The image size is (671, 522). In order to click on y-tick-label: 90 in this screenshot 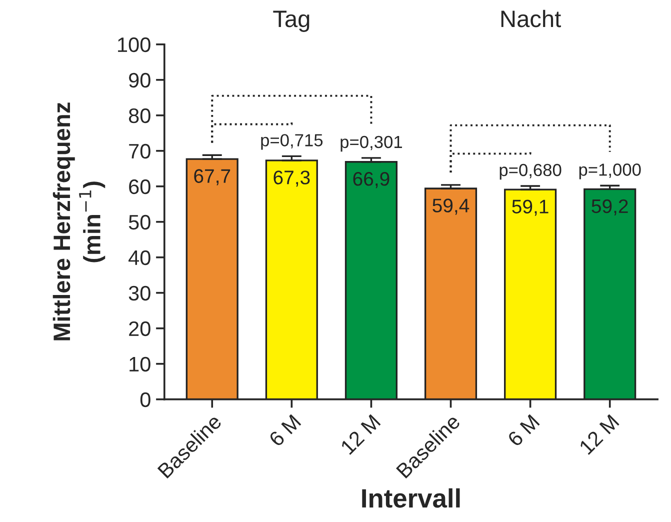, I will do `click(139, 80)`.